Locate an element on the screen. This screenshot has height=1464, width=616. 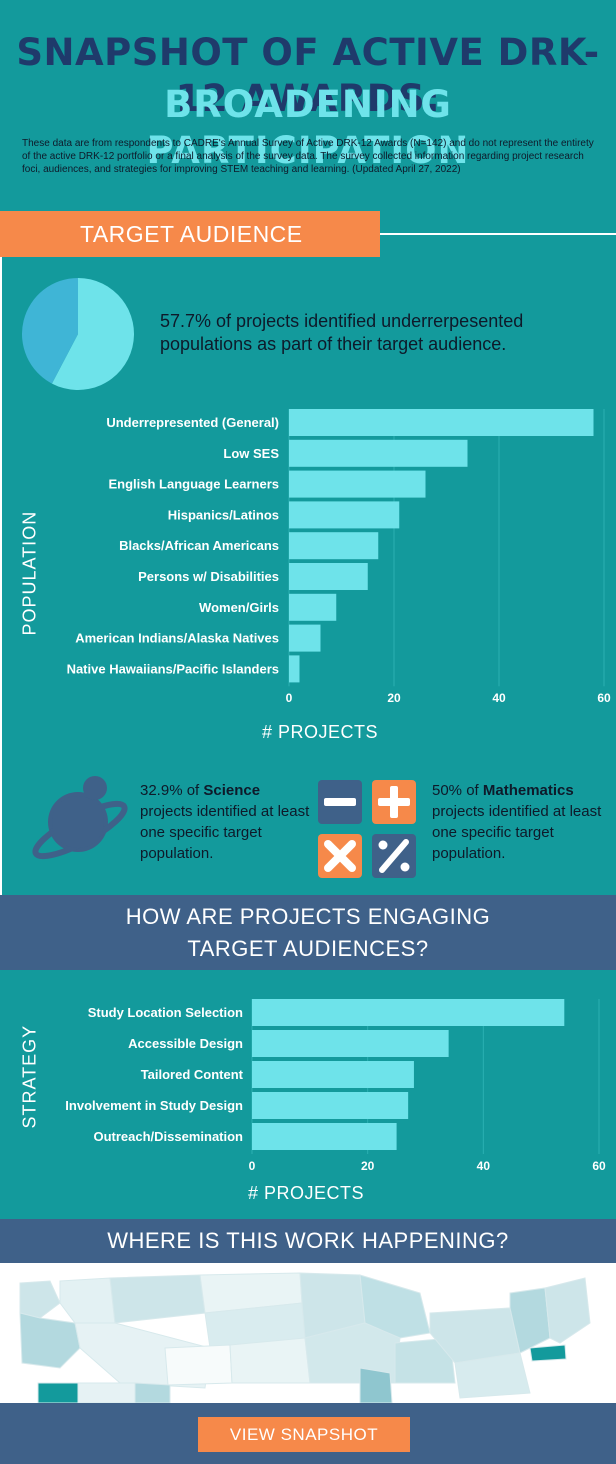
category-label: Underrepresented (General) is located at coordinates (192, 422).